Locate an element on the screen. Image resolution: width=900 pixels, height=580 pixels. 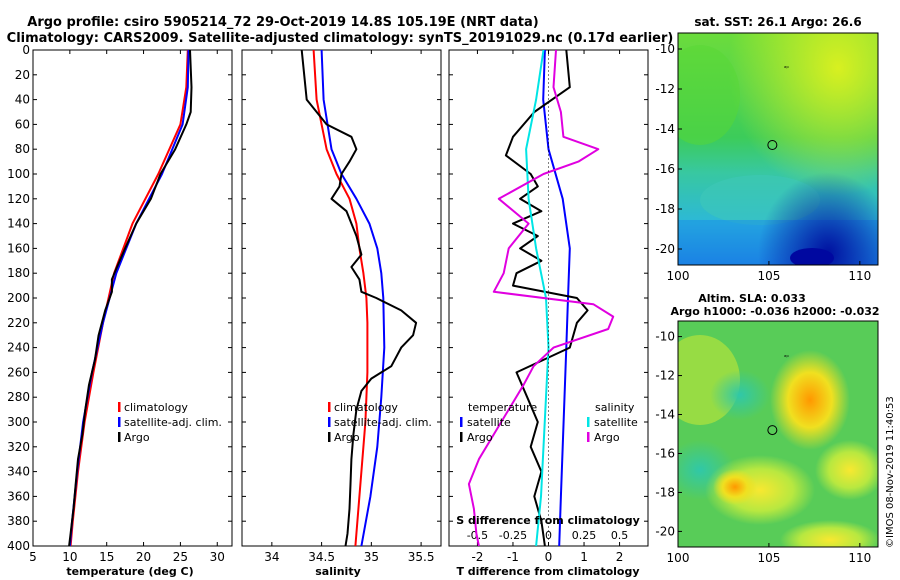
x-tick-label: 25 is located at coordinates (180, 557).